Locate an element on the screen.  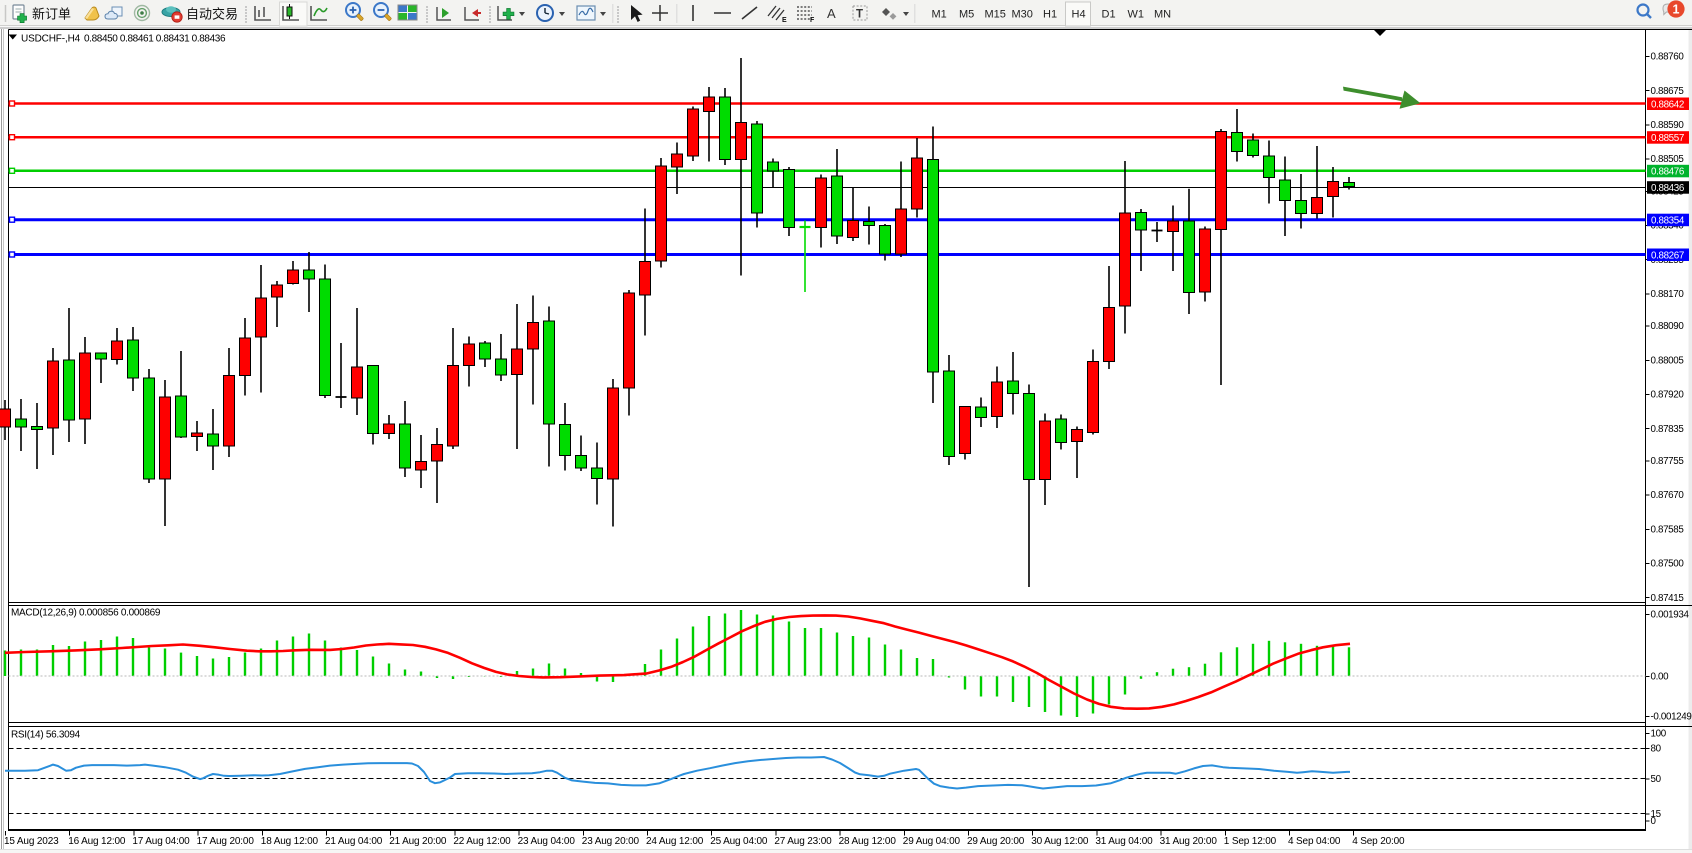
svg-text: 50 is located at coordinates (1656, 779).